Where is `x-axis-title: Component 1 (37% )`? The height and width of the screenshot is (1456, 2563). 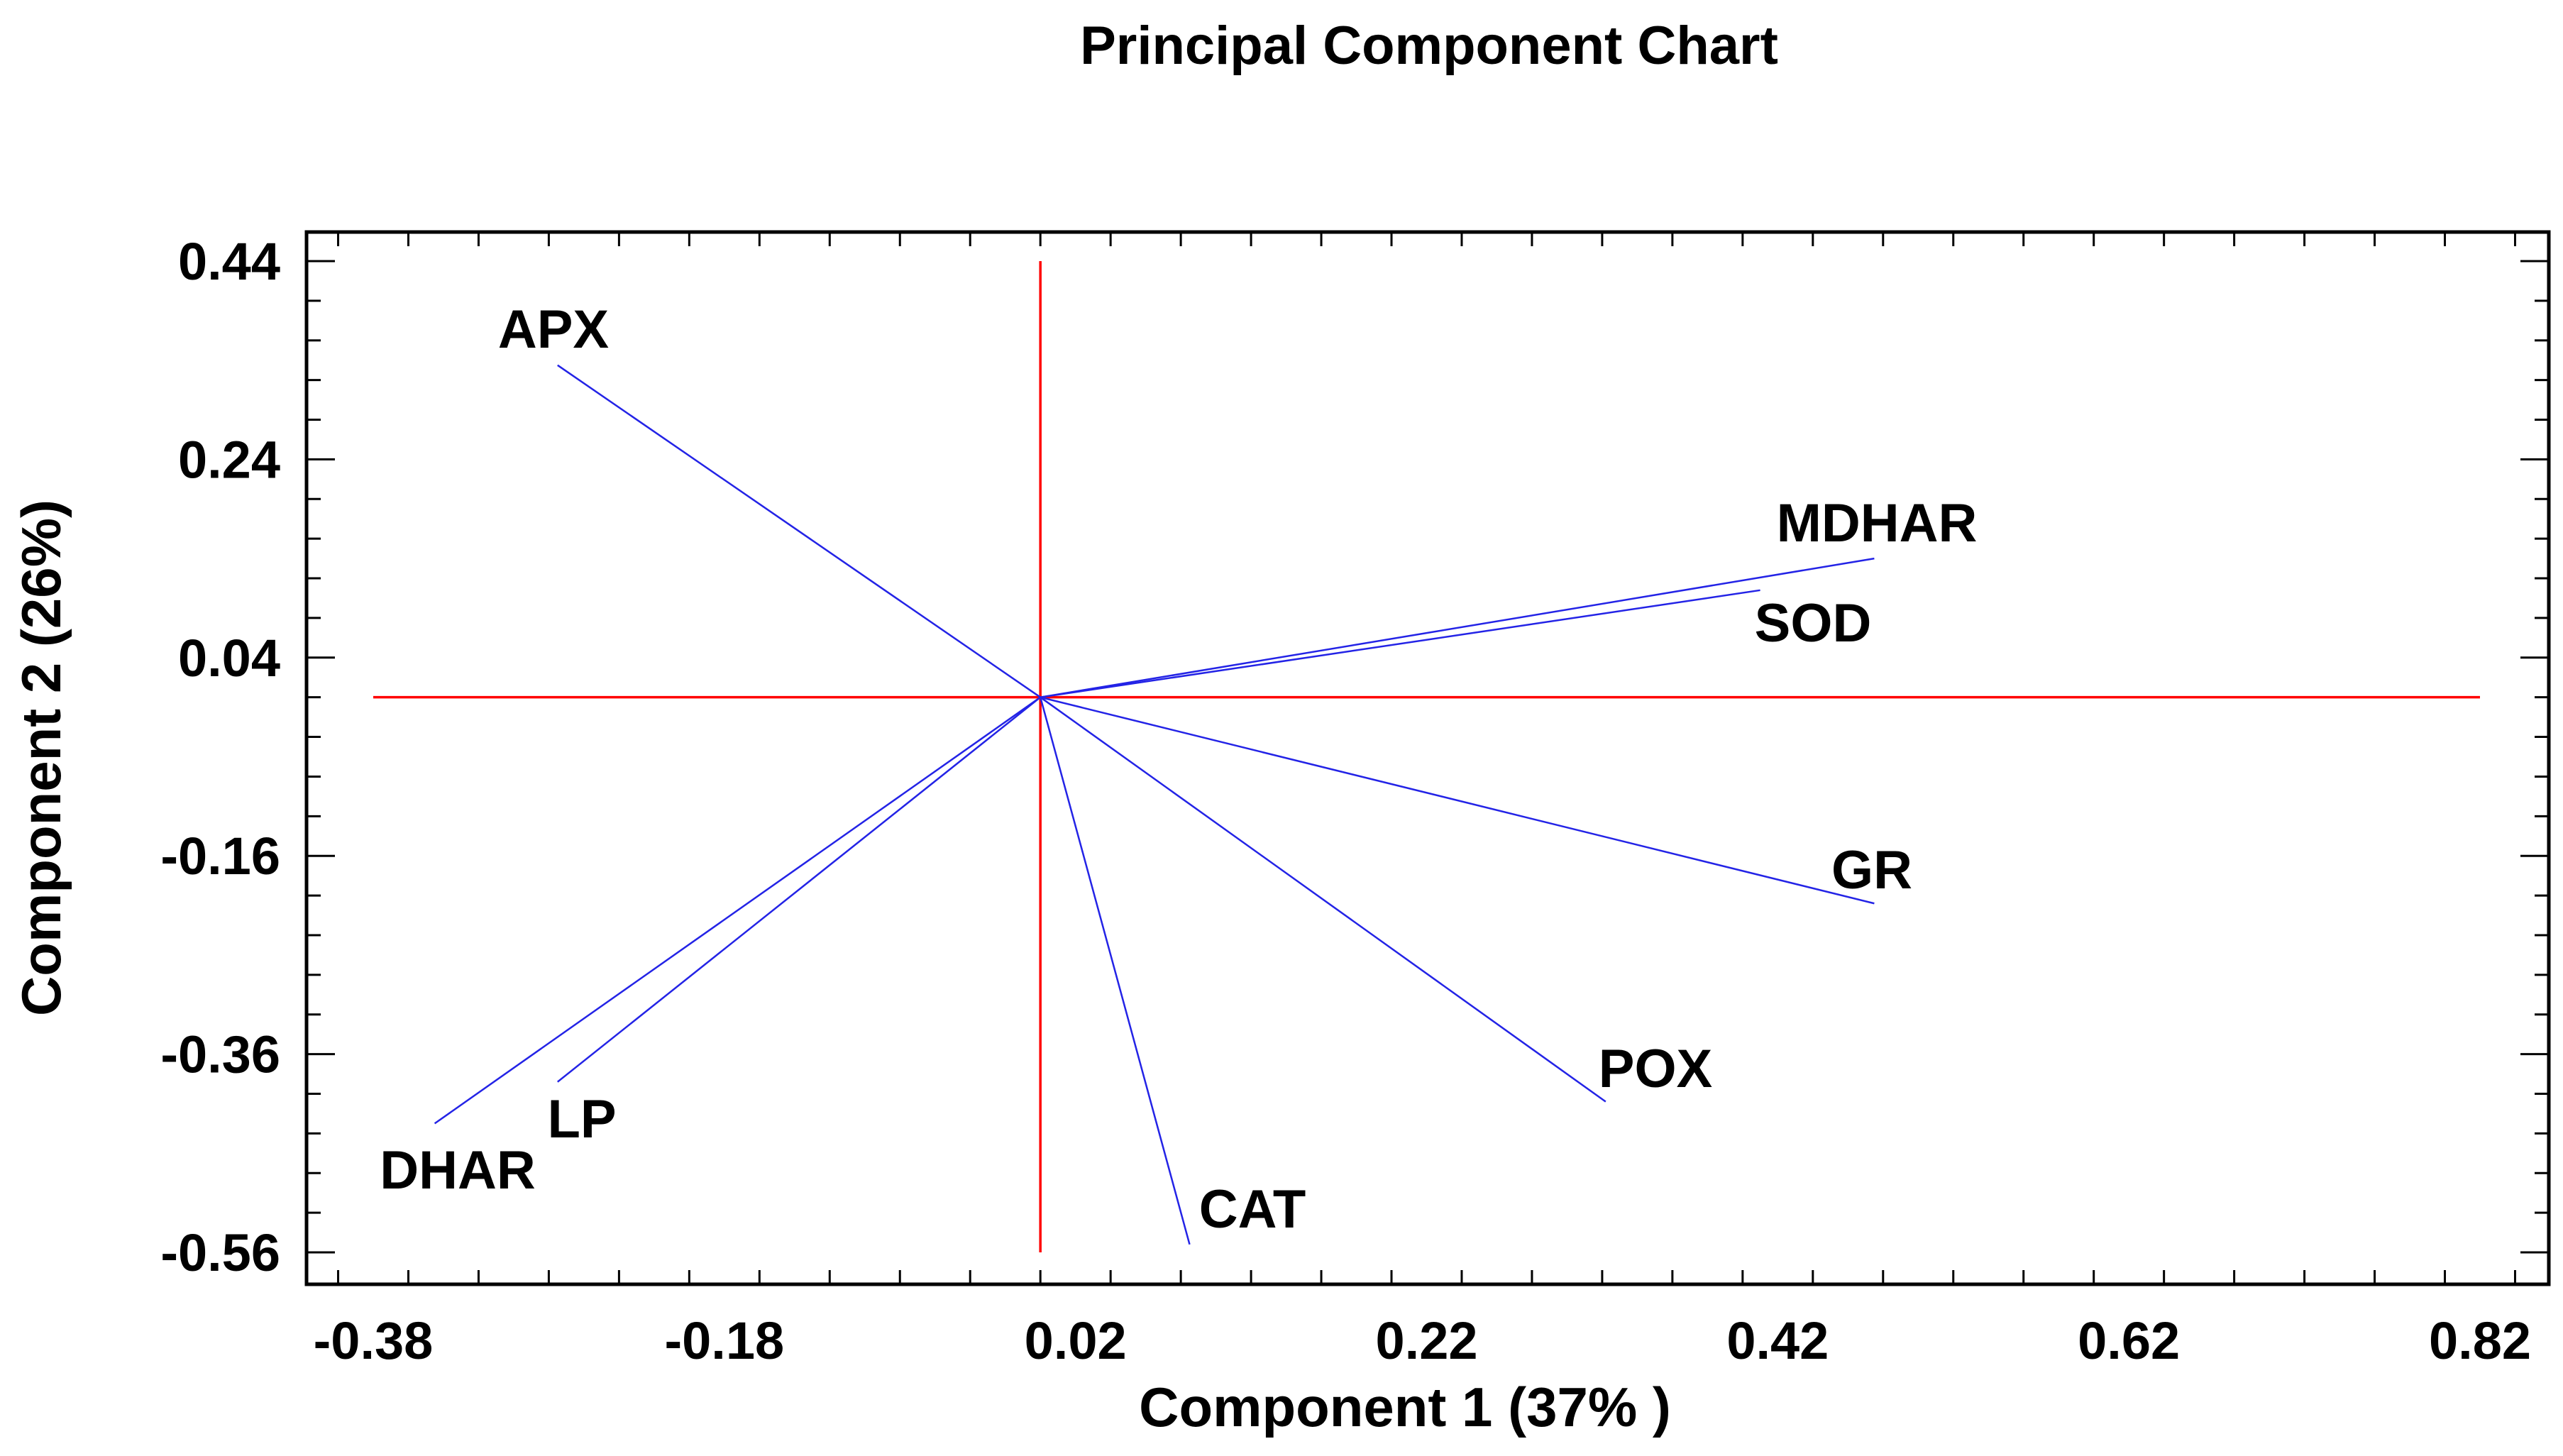
x-axis-title: Component 1 (37% ) is located at coordinates (1405, 1407).